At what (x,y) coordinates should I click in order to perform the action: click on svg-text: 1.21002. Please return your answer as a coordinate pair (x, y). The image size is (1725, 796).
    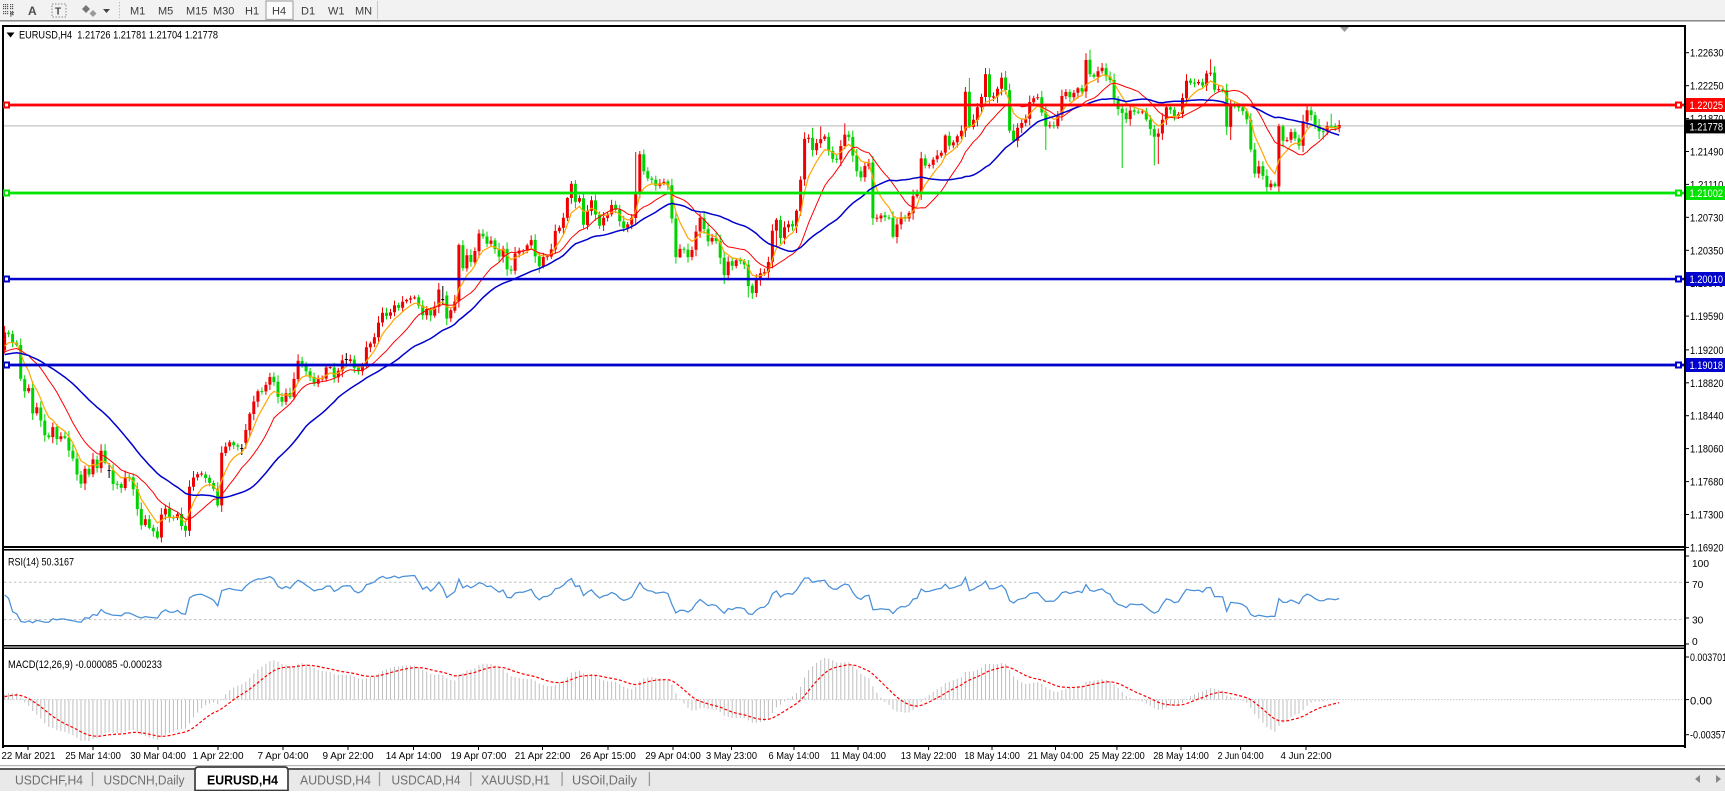
    Looking at the image, I should click on (1707, 194).